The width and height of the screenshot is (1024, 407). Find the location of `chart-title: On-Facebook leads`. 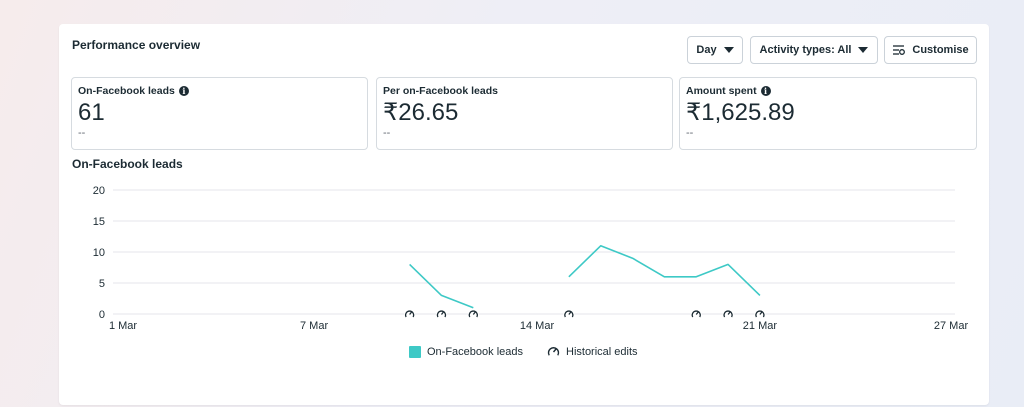

chart-title: On-Facebook leads is located at coordinates (127, 164).